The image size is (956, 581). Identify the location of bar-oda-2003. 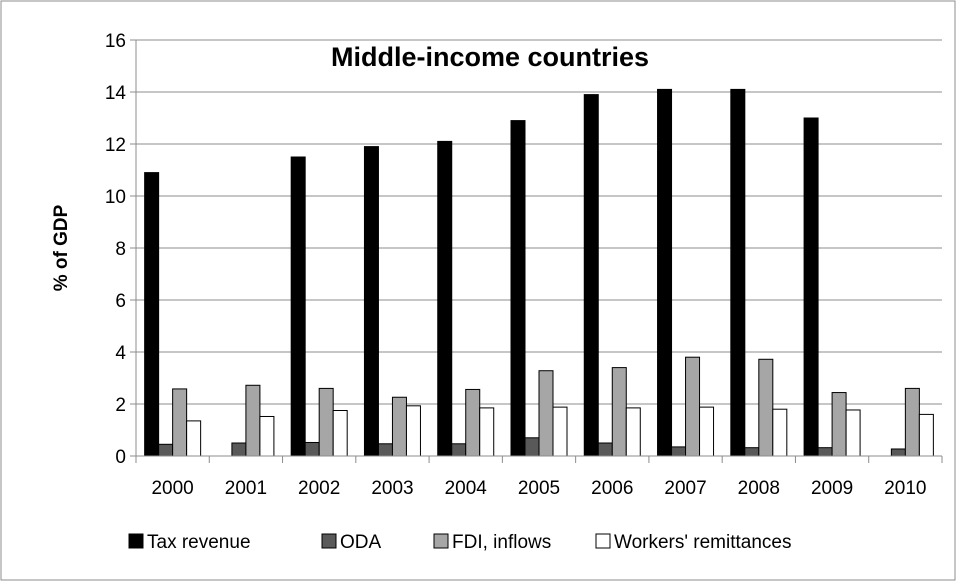
(385, 450).